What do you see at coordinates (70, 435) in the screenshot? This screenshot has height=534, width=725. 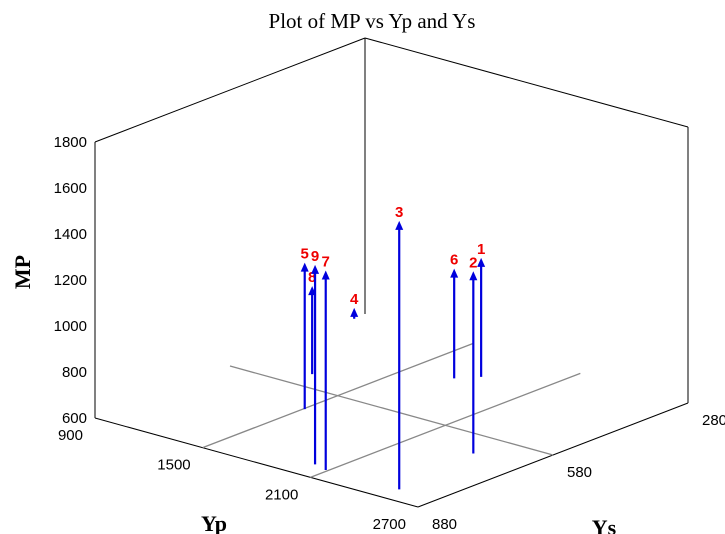 I see `x-tick-900: 900` at bounding box center [70, 435].